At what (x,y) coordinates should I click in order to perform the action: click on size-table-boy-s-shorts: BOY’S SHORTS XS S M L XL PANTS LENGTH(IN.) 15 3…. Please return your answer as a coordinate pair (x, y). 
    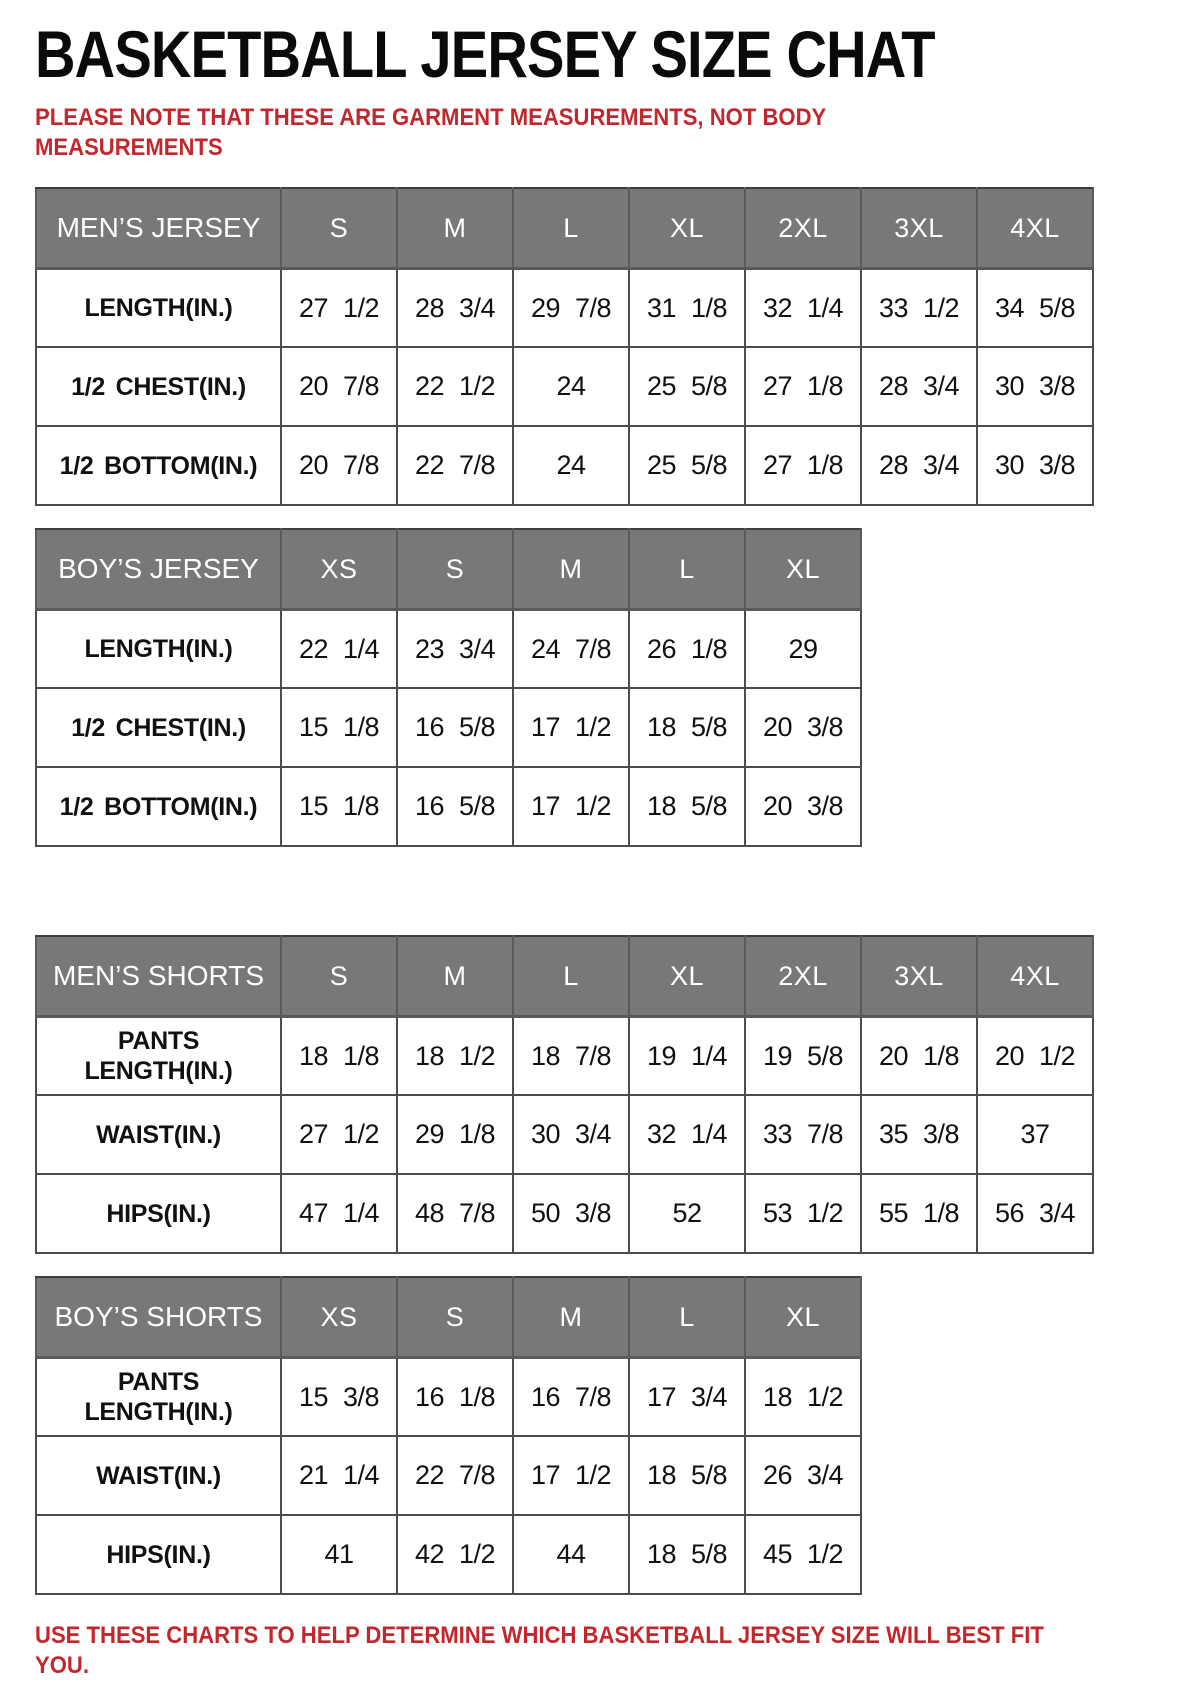
    Looking at the image, I should click on (448, 1436).